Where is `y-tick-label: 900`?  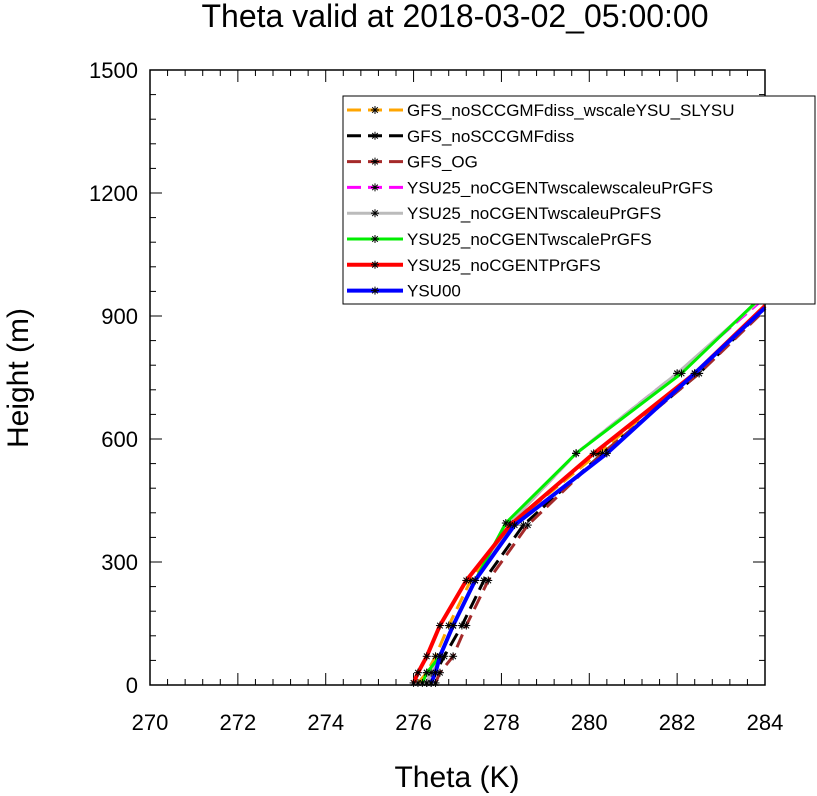
y-tick-label: 900 is located at coordinates (119, 316).